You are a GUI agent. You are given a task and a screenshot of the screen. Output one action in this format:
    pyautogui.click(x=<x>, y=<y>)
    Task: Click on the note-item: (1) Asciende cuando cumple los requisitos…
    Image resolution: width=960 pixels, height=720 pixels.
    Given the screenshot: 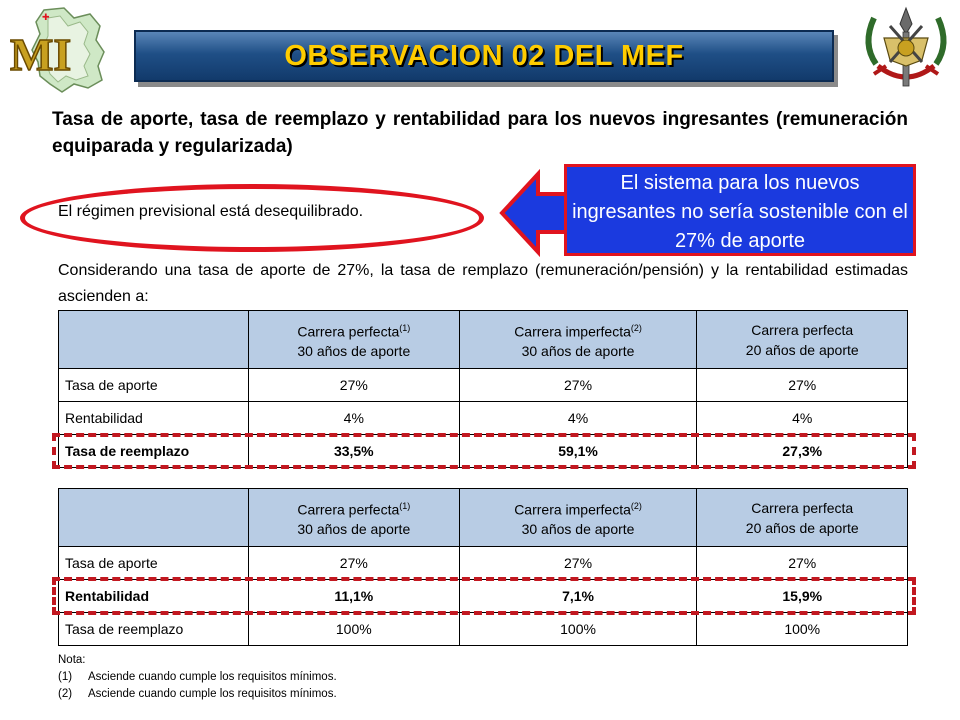 What is the action you would take?
    pyautogui.click(x=197, y=677)
    